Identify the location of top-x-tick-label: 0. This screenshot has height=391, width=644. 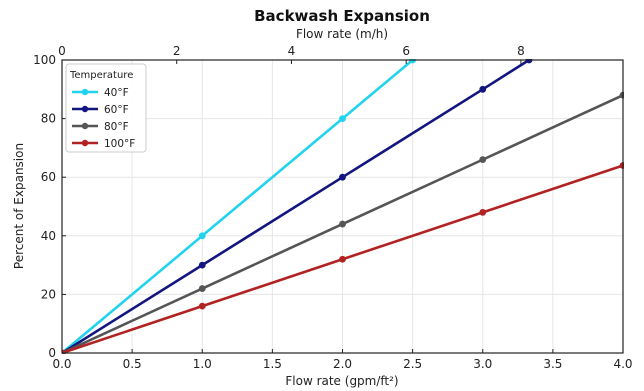
(62, 51).